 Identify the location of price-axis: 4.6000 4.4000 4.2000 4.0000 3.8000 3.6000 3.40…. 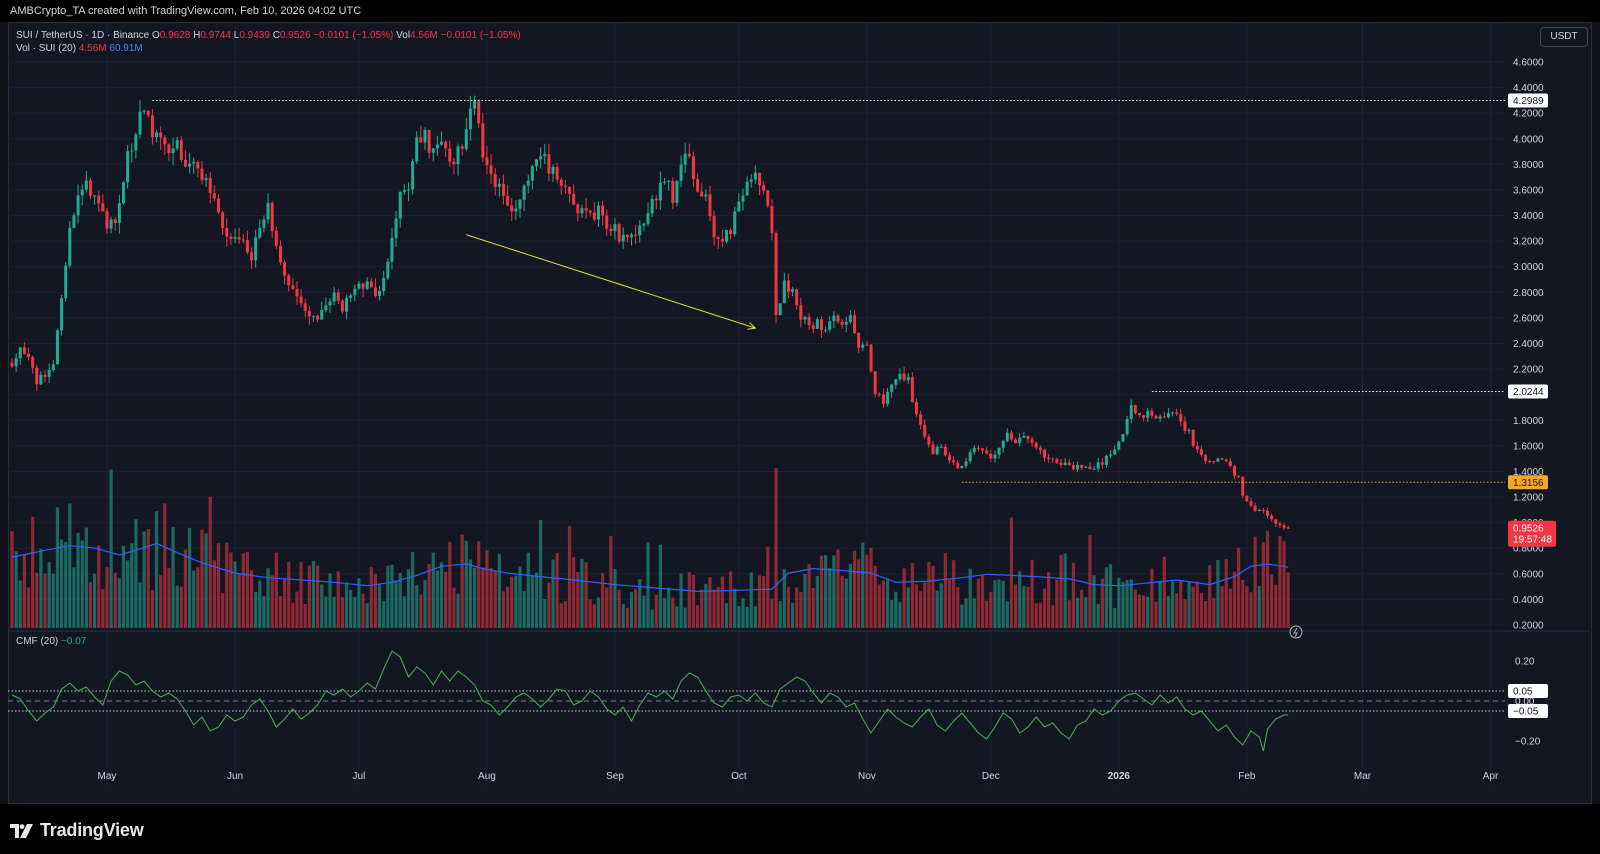
(1422, 403).